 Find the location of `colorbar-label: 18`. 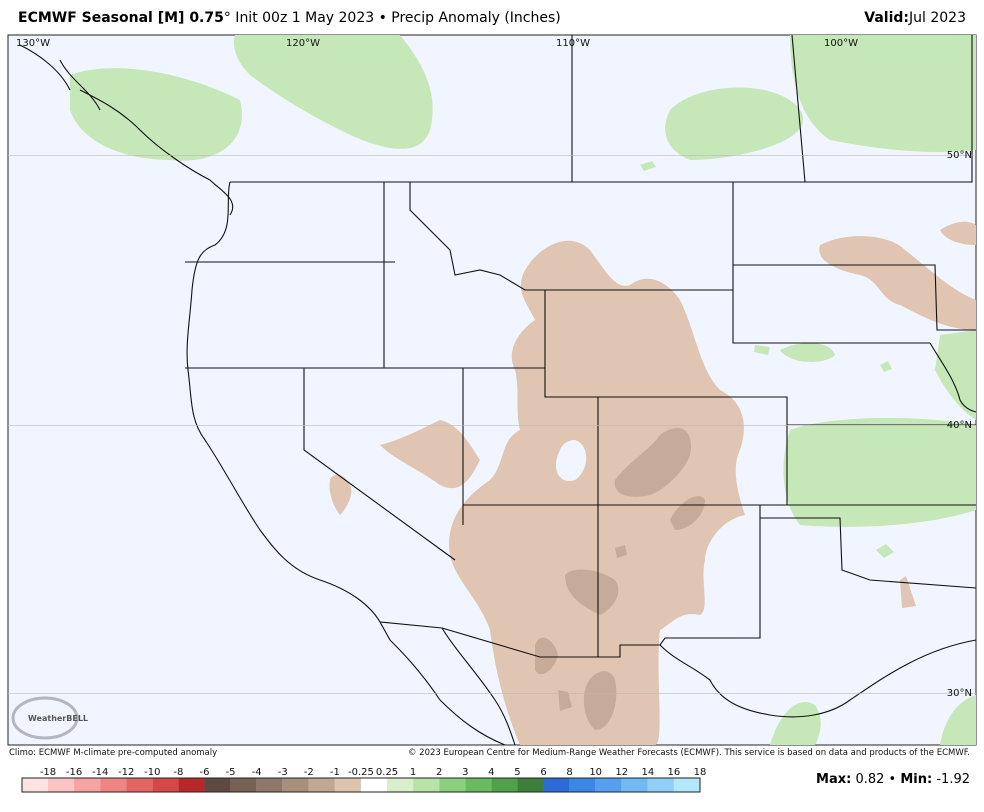

colorbar-label: 18 is located at coordinates (700, 772).